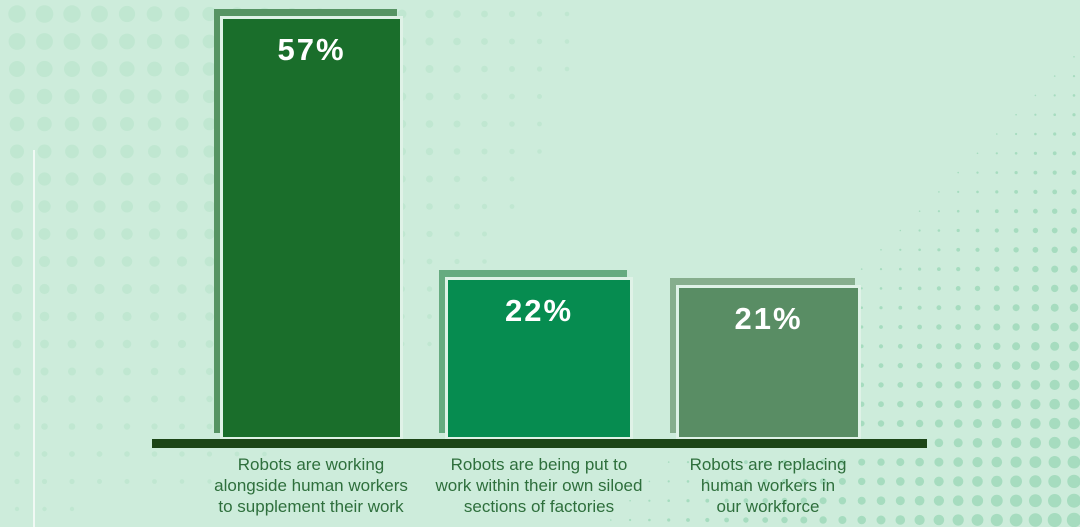  I want to click on category-label-line: alongside human workers, so click(311, 485).